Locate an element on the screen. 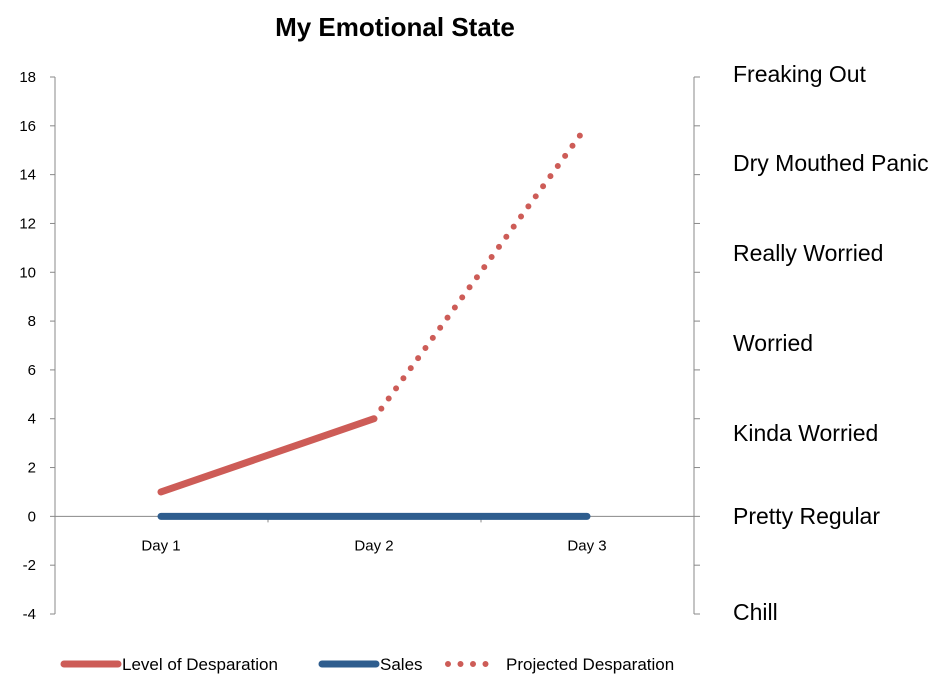 This screenshot has width=949, height=699. left-tick-label: 12 is located at coordinates (27, 223).